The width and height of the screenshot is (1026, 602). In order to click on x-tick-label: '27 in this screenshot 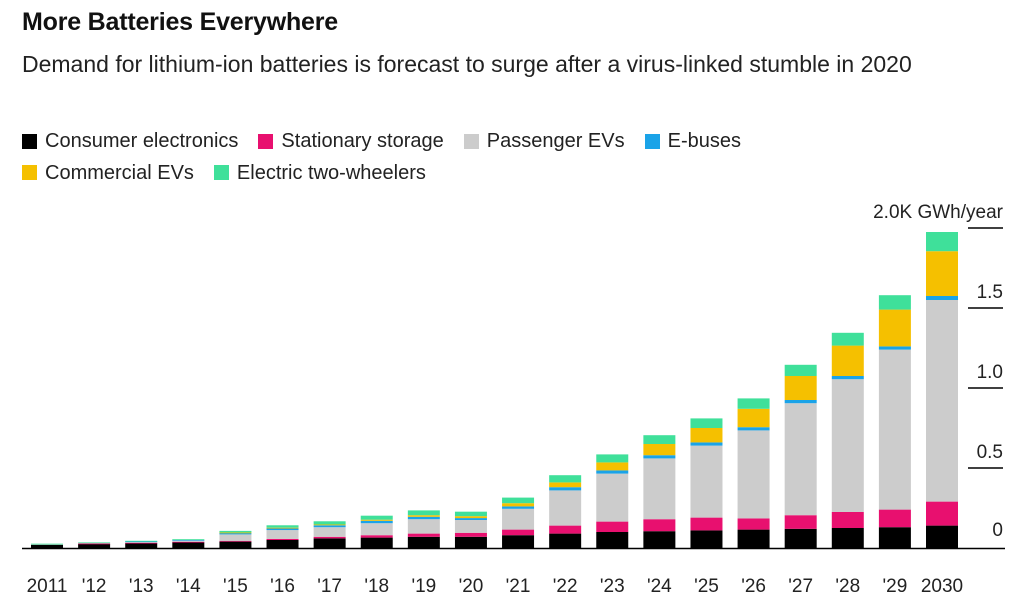, I will do `click(800, 586)`.